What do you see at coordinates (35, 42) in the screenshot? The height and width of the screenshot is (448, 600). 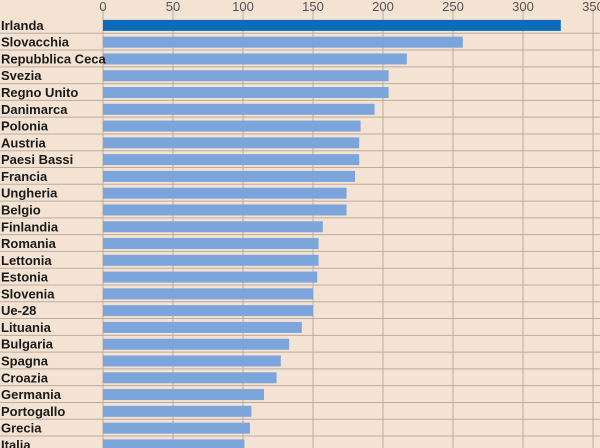 I see `category-label: Slovacchia` at bounding box center [35, 42].